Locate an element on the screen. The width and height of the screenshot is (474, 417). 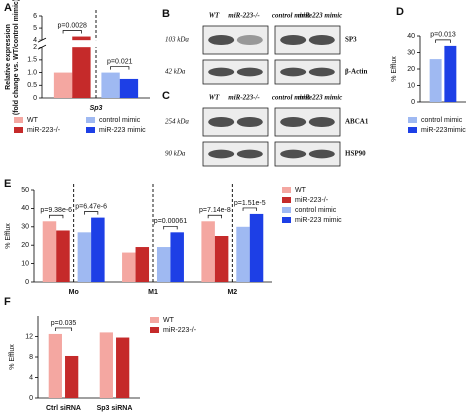
y-axis-label: Relative expression is located at coordinates (8, 57).